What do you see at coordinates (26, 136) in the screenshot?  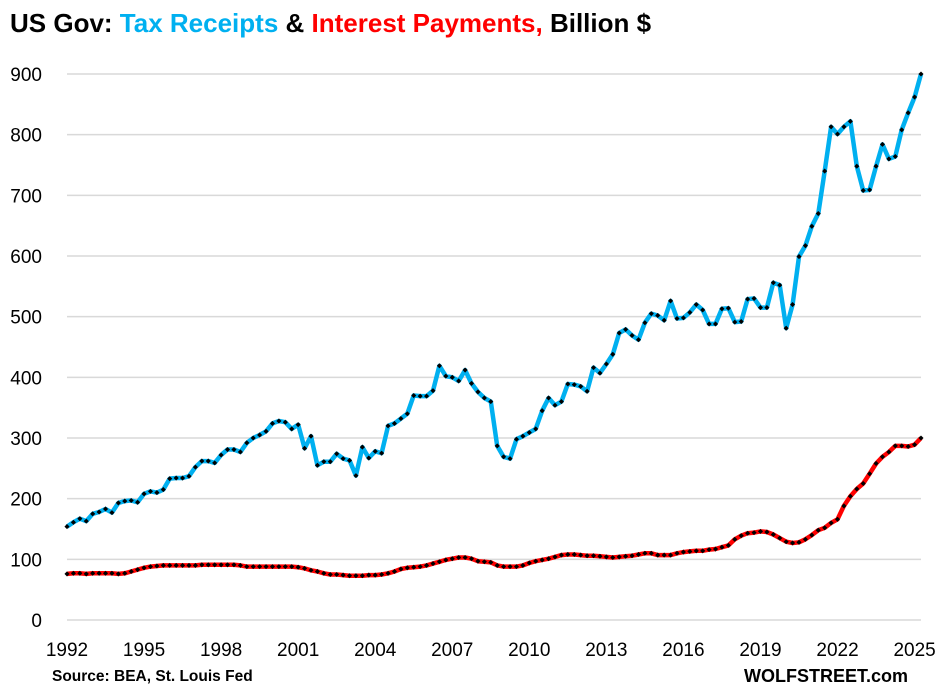 I see `y-tick-label: 800` at bounding box center [26, 136].